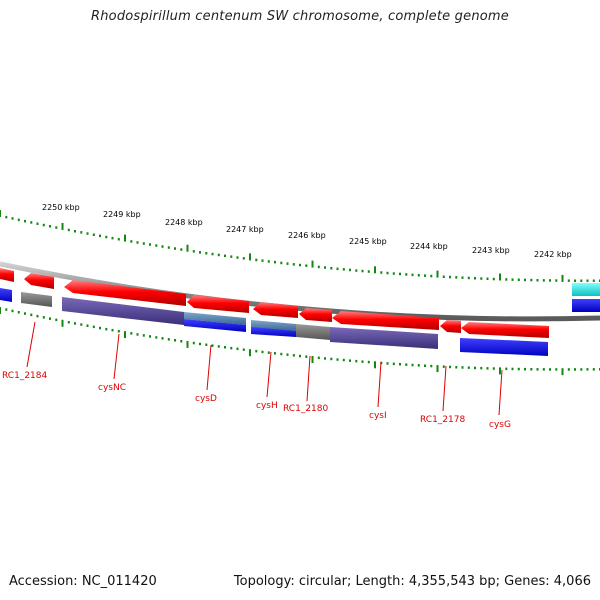 Image resolution: width=600 pixels, height=600 pixels. Describe the element at coordinates (215, 318) in the screenshot. I see `bar-steel-cysd` at that location.